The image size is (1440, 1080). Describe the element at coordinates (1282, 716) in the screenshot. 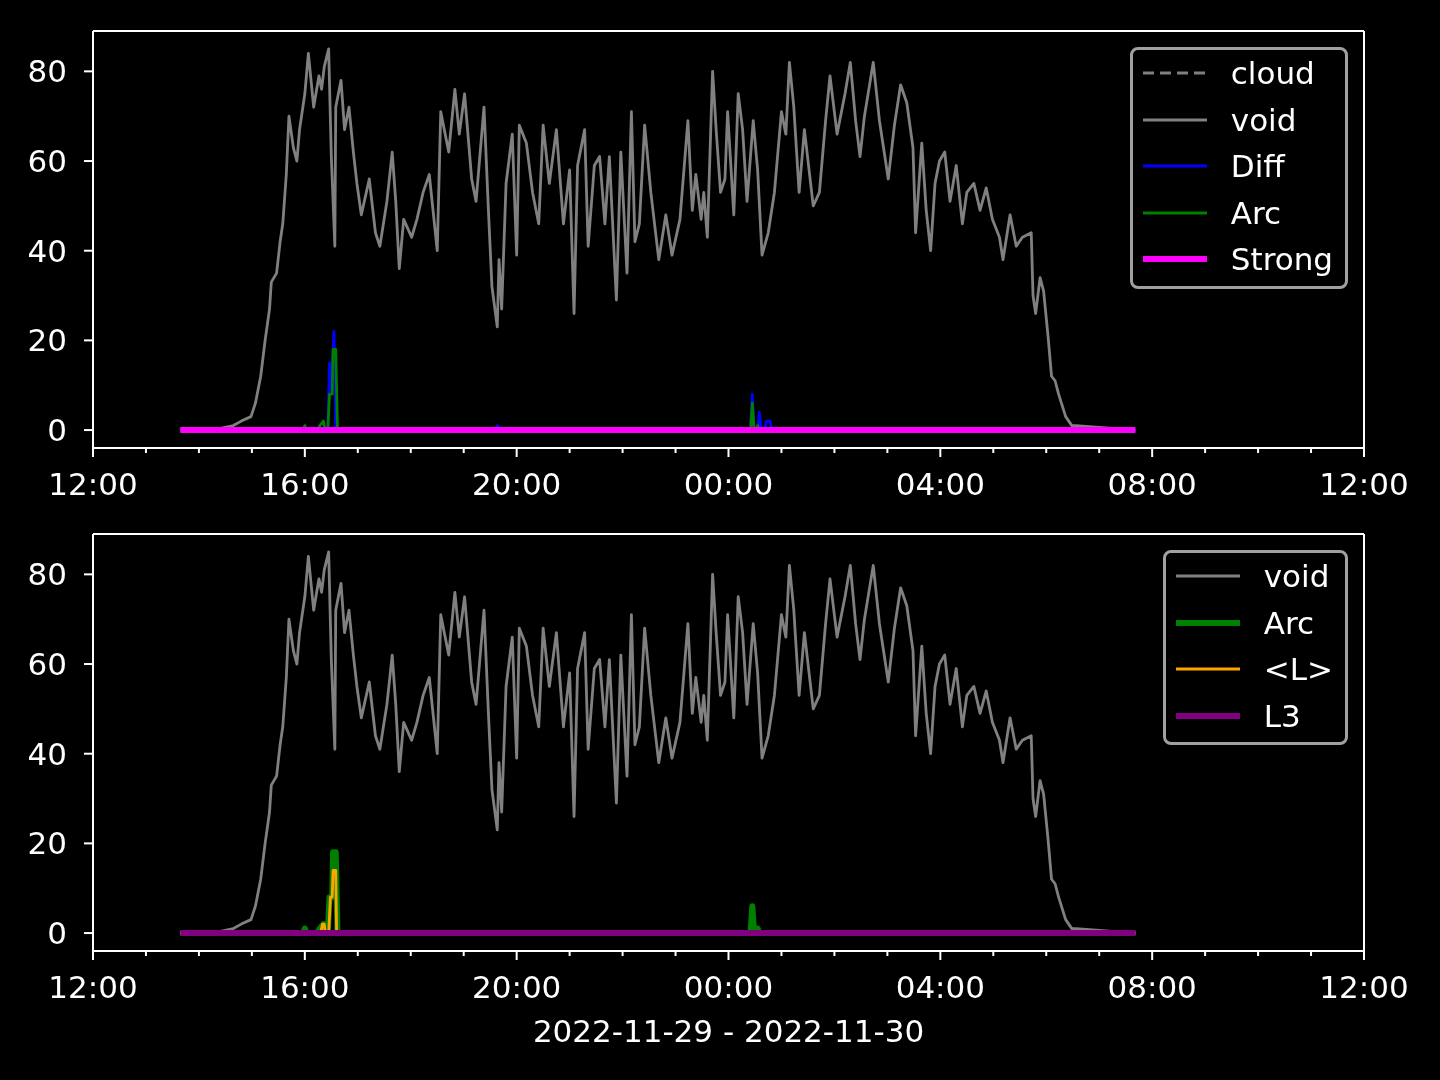

I see `legend-label: L3` at that location.